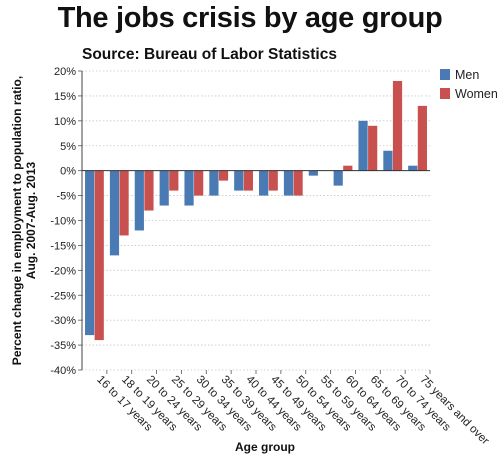 The image size is (500, 467). I want to click on y-tick-label: -5%, so click(66, 197).